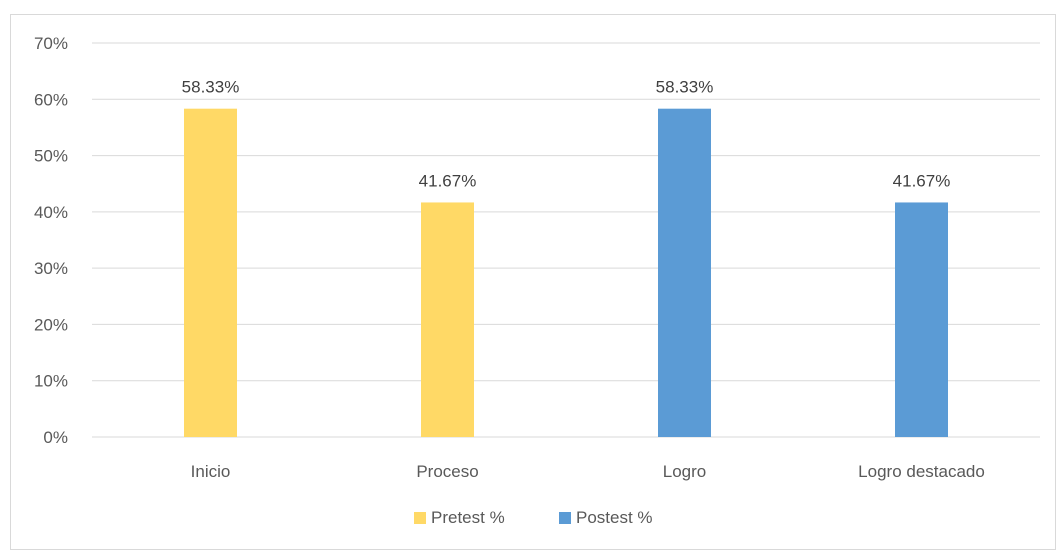  Describe the element at coordinates (51, 156) in the screenshot. I see `y-tick-label: 50%` at that location.